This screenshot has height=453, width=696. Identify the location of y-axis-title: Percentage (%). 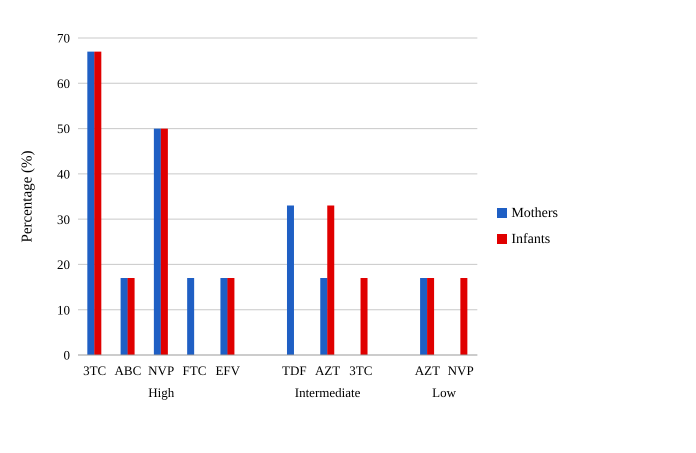
(27, 196).